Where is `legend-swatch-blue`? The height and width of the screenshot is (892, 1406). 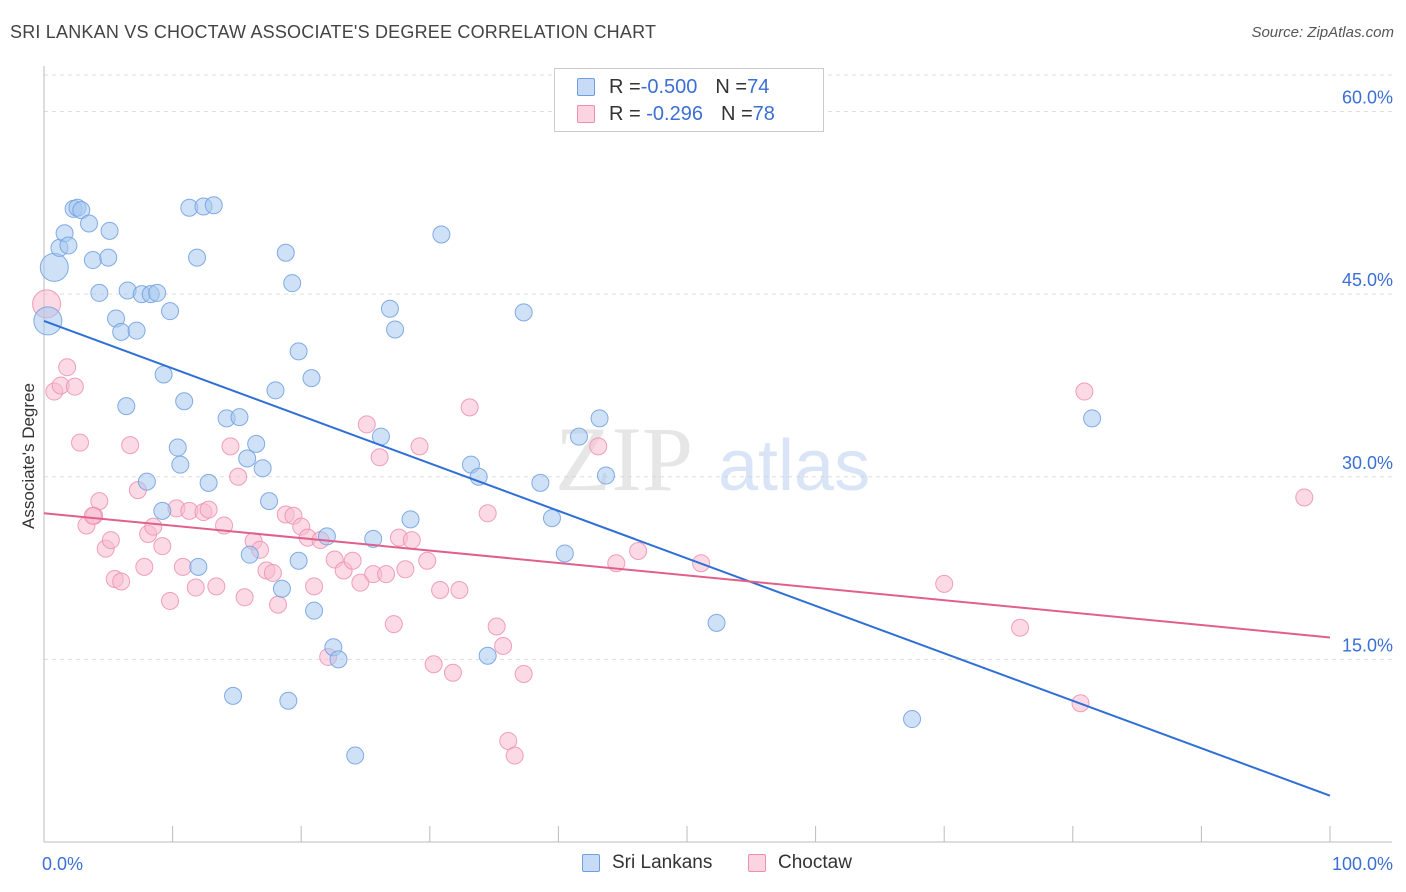
legend-swatch-blue is located at coordinates (586, 87).